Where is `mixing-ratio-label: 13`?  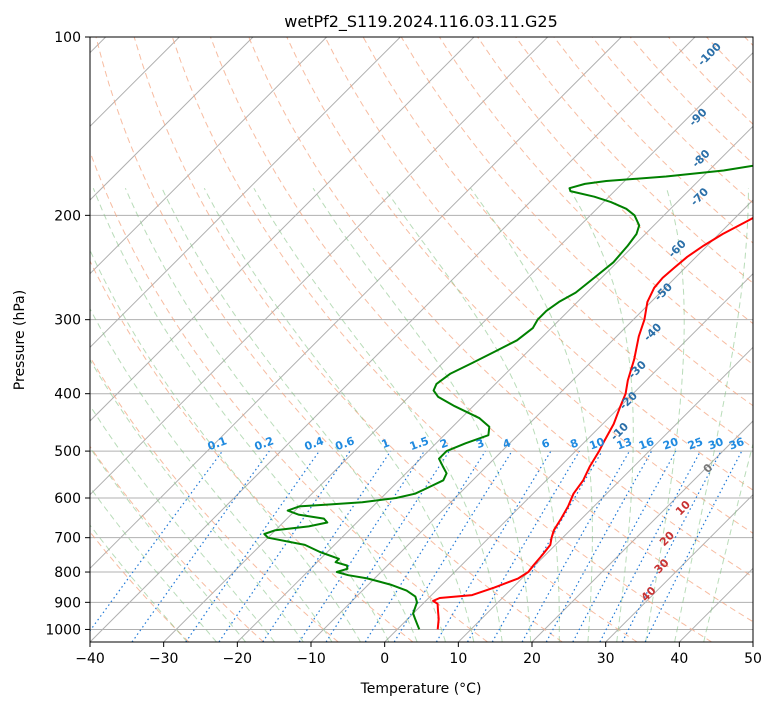 mixing-ratio-label: 13 is located at coordinates (624, 443).